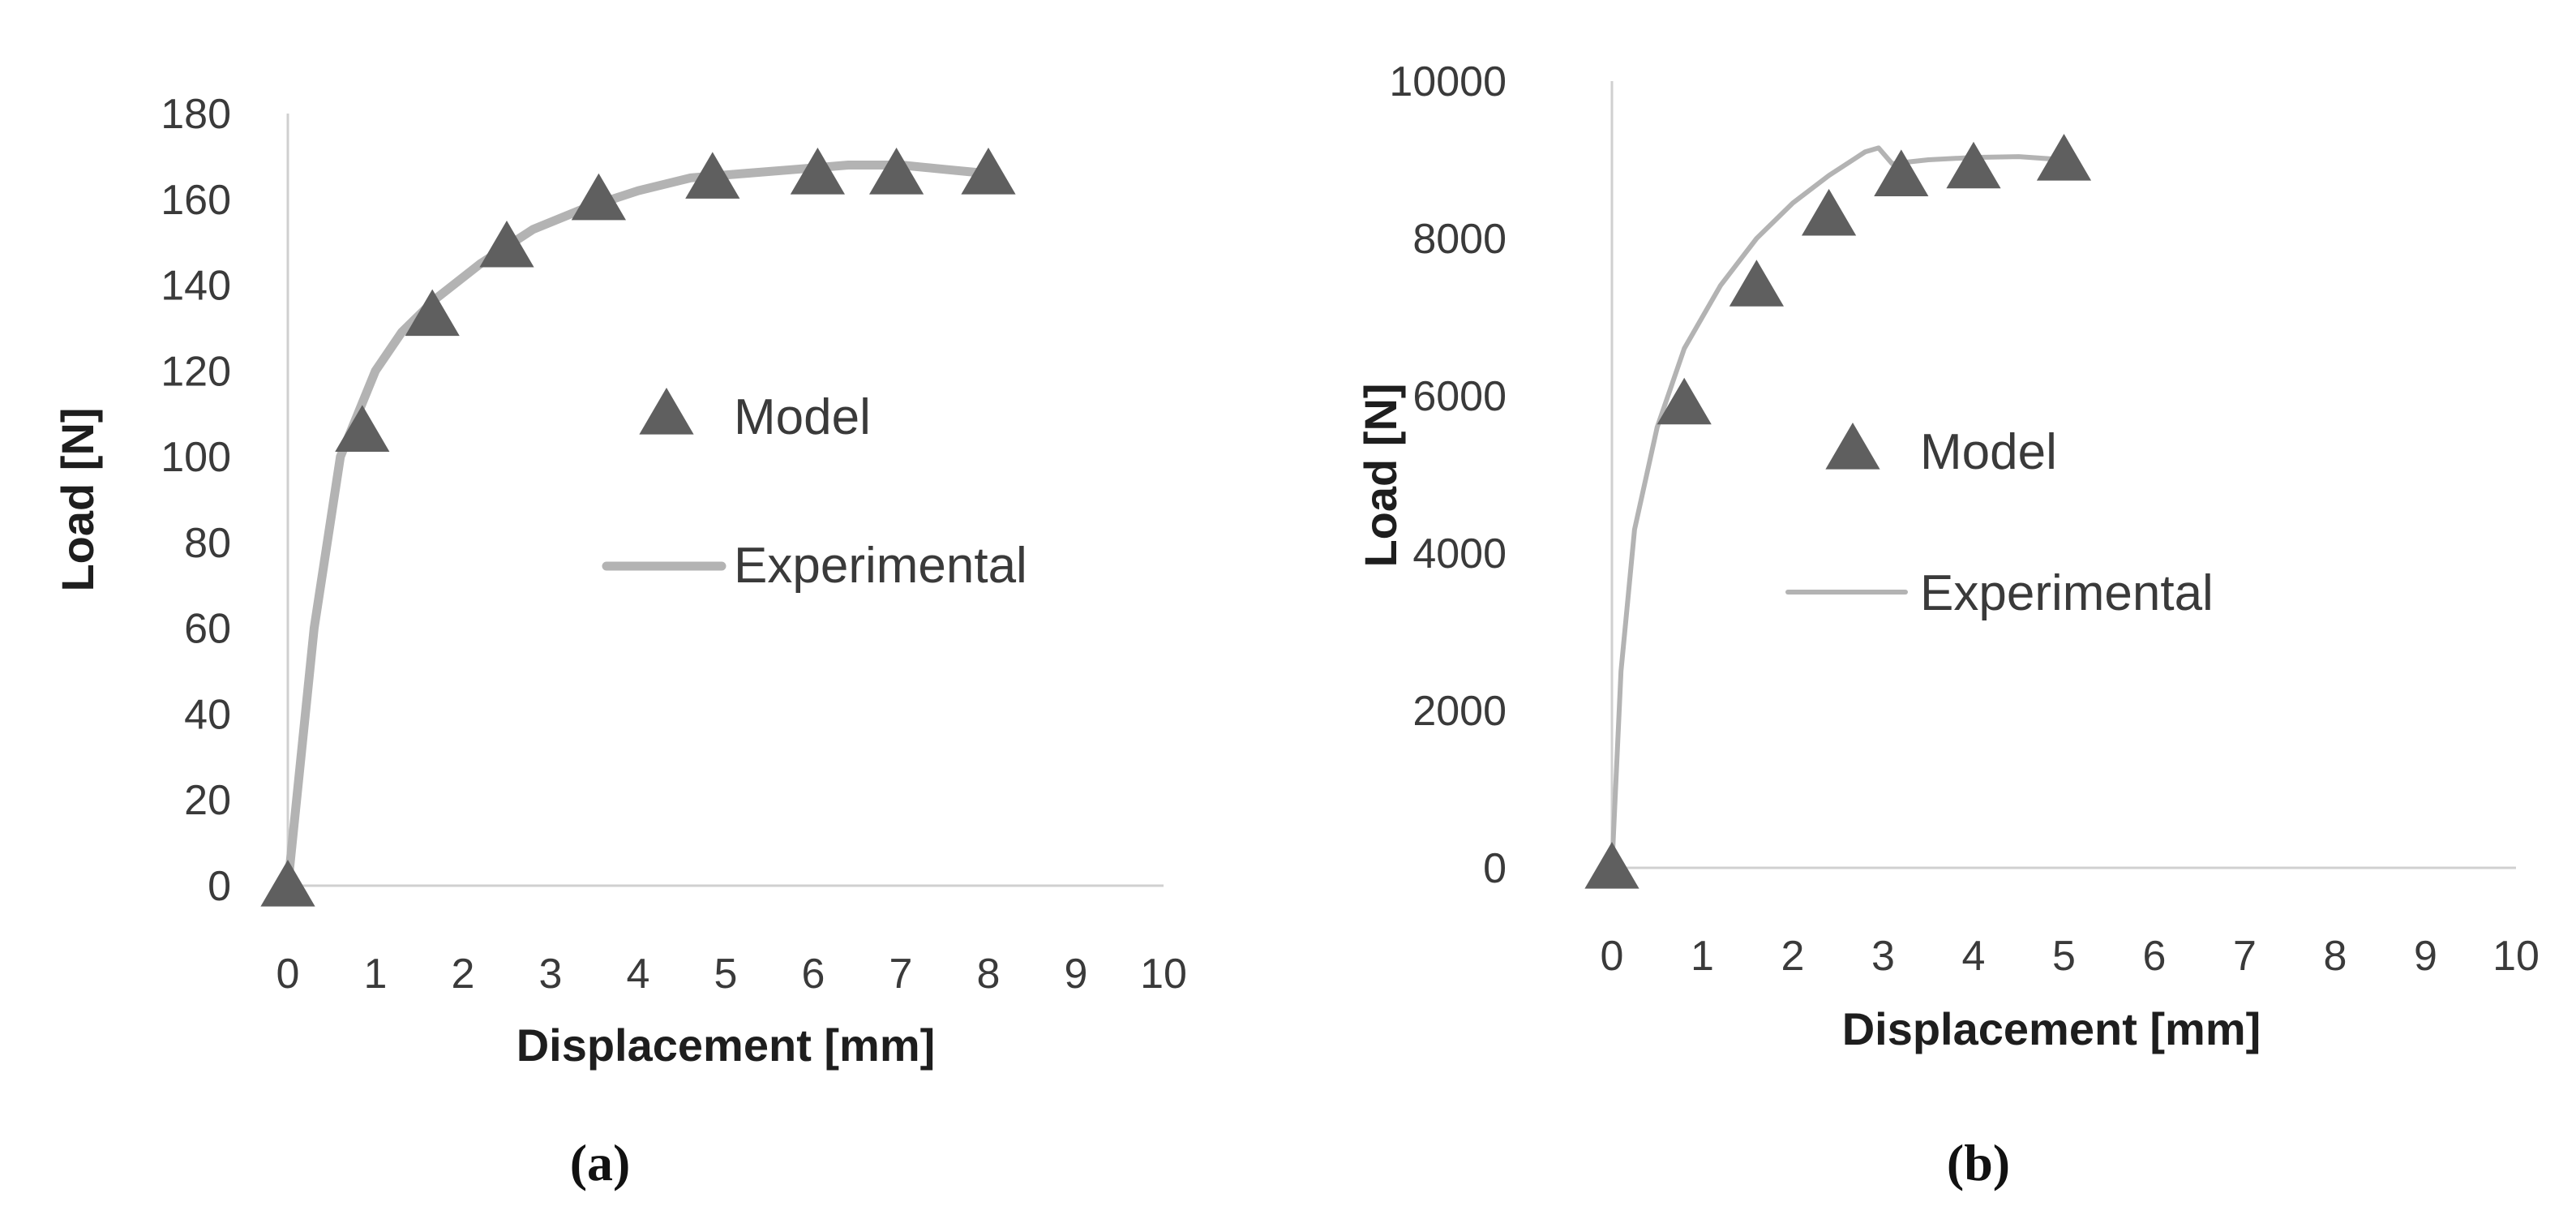 This screenshot has width=2576, height=1232. I want to click on y-tick-label: 140, so click(196, 286).